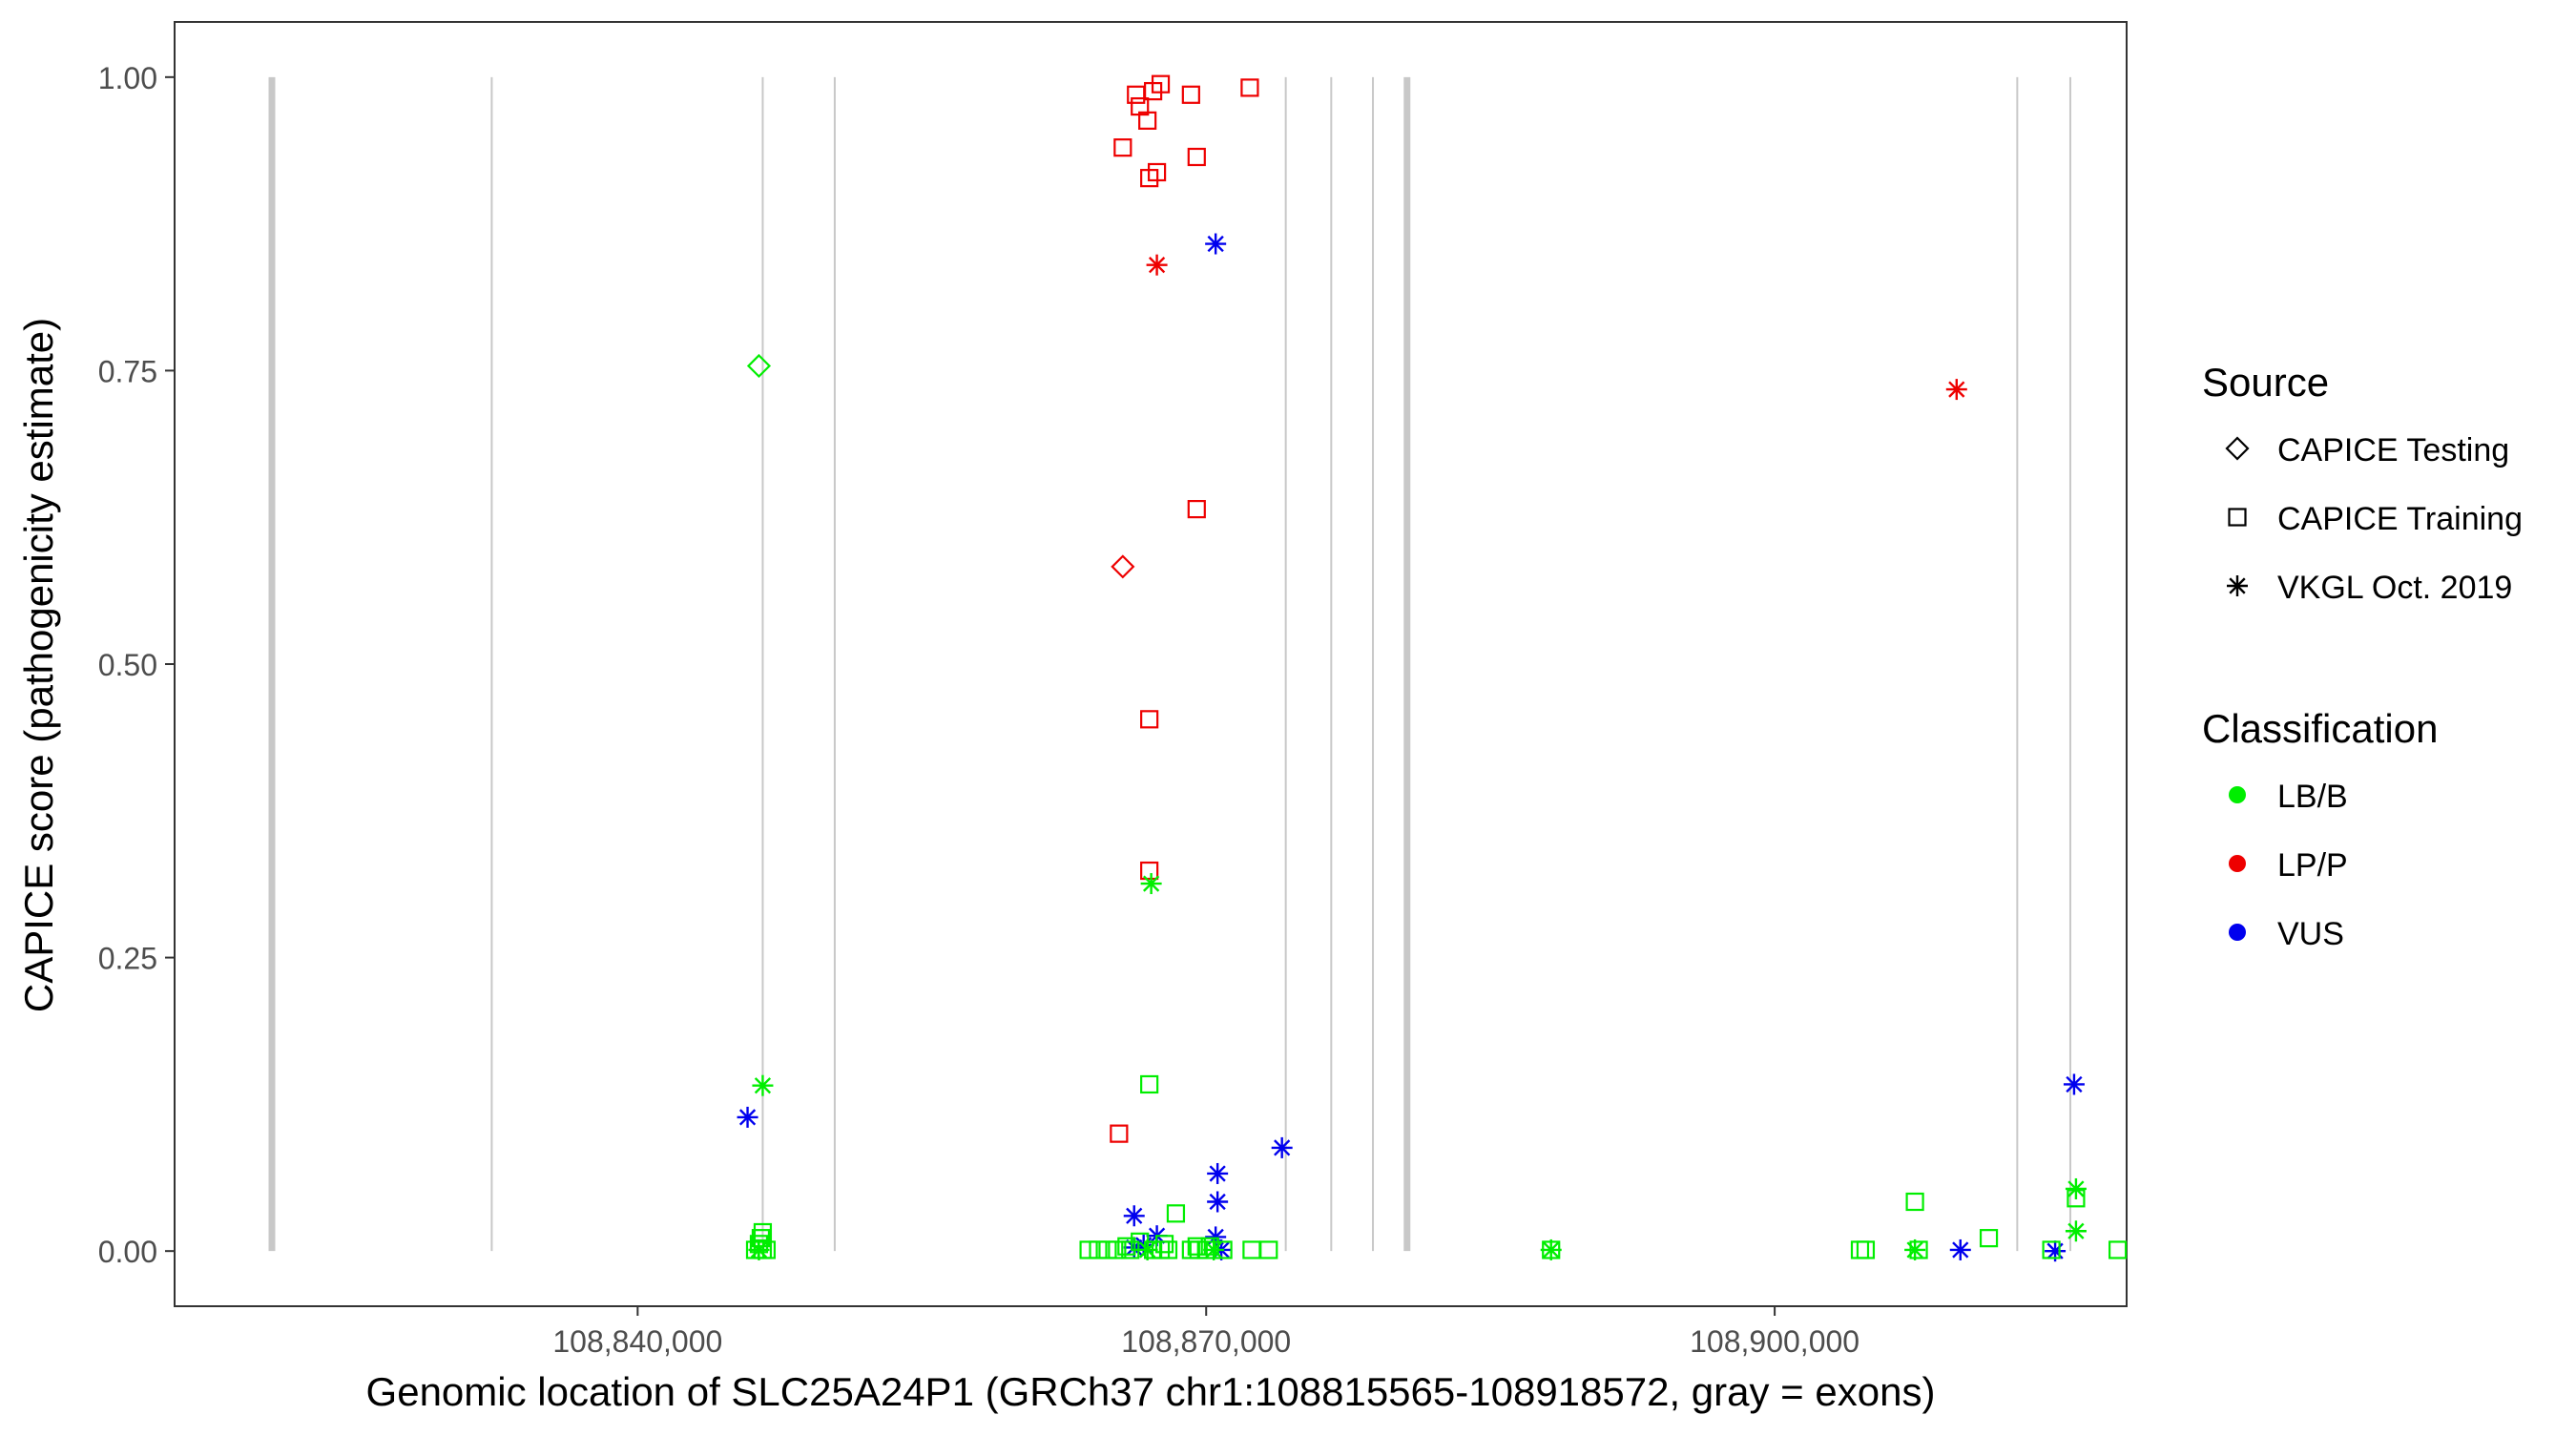  Describe the element at coordinates (2265, 382) in the screenshot. I see `legend-source-title: Source` at that location.